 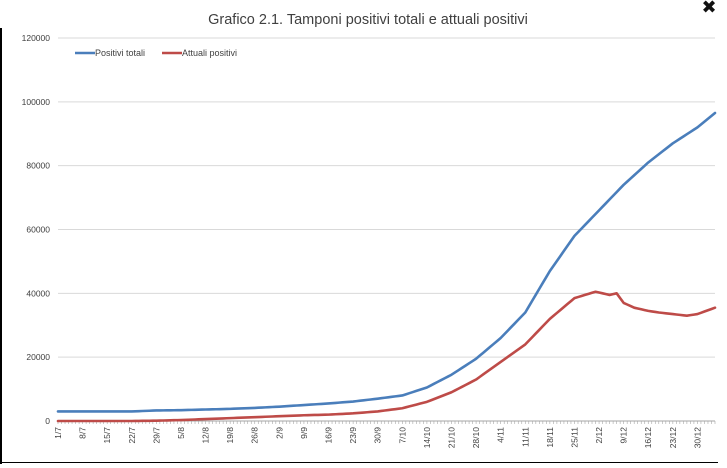 I want to click on x-tick-label: 30/12, so click(x=697, y=438).